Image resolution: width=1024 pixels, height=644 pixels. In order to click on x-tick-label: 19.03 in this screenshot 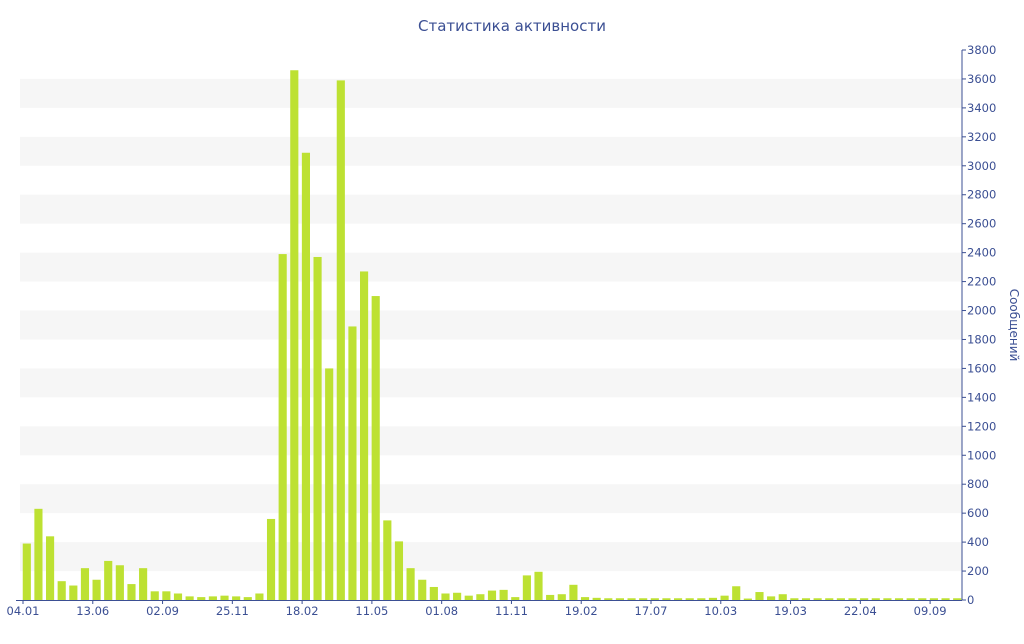, I will do `click(790, 611)`.